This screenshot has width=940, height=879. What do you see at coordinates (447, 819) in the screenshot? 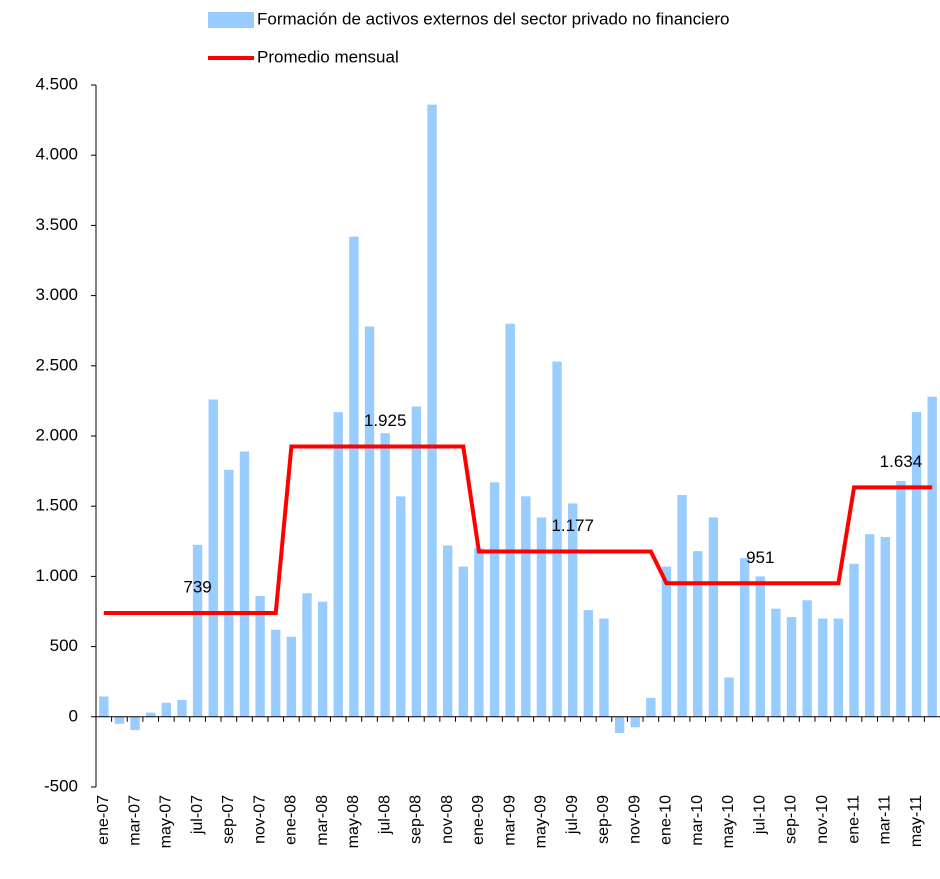
I see `x-tick-label: nov-08` at bounding box center [447, 819].